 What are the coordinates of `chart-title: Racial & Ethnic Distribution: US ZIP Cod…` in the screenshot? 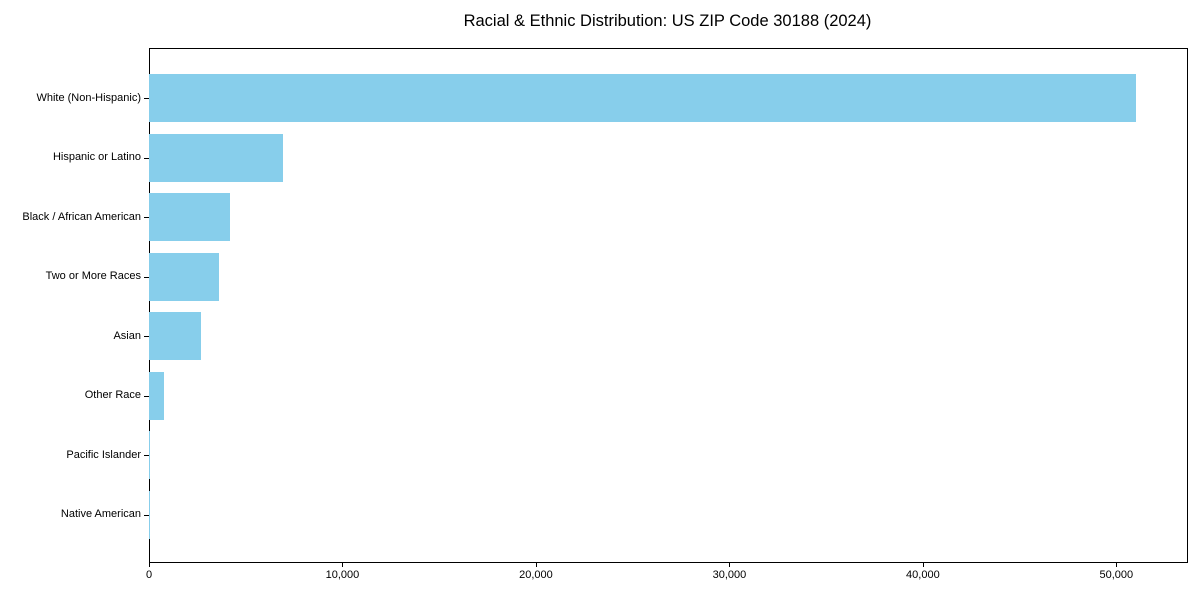 It's located at (667, 21).